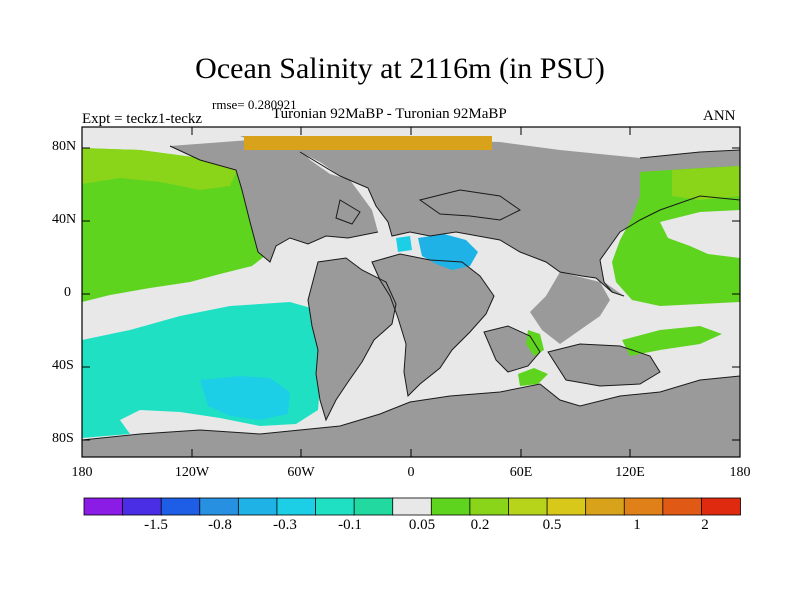 This screenshot has height=600, width=800. I want to click on land-east-asia, so click(570, 308).